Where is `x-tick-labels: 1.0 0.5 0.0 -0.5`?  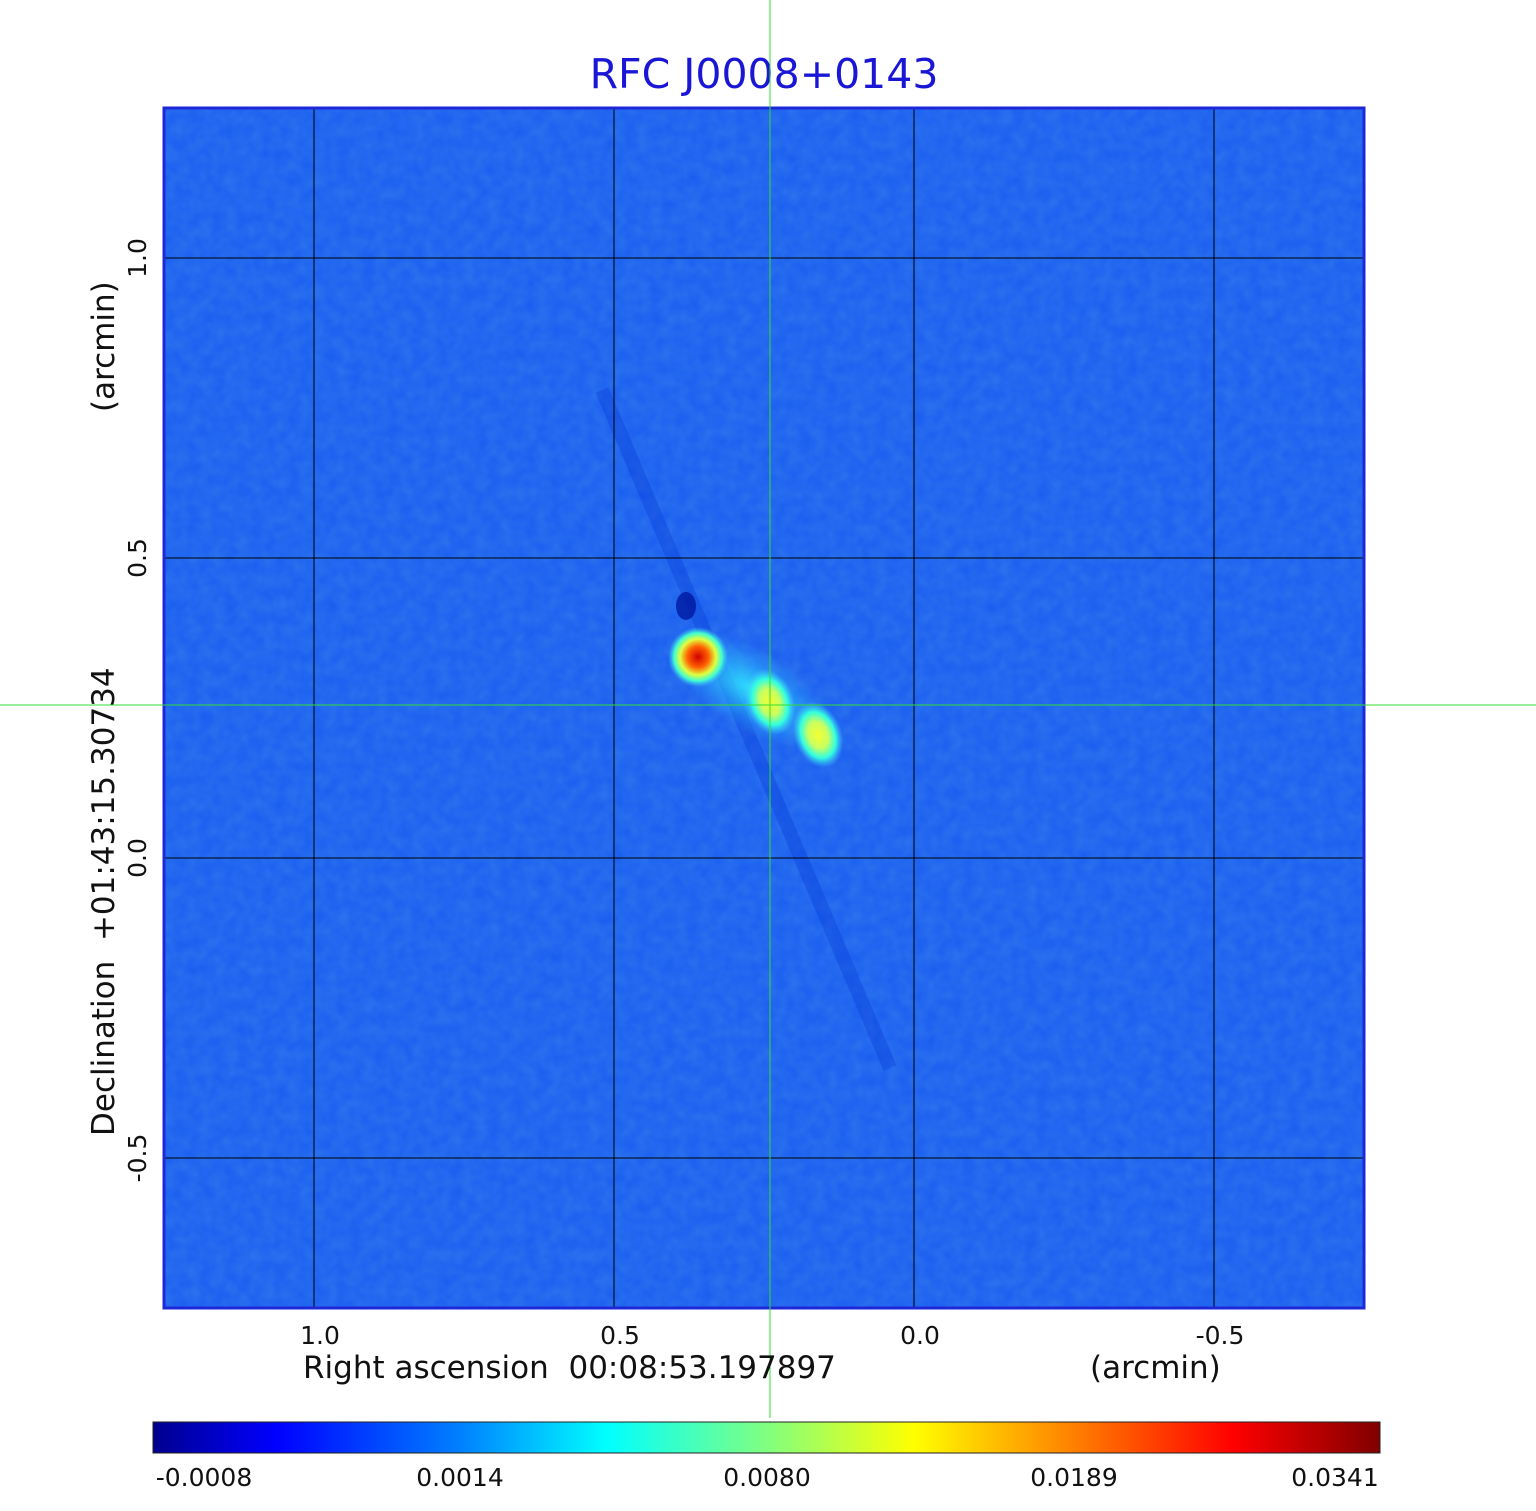 x-tick-labels: 1.0 0.5 0.0 -0.5 is located at coordinates (772, 1335).